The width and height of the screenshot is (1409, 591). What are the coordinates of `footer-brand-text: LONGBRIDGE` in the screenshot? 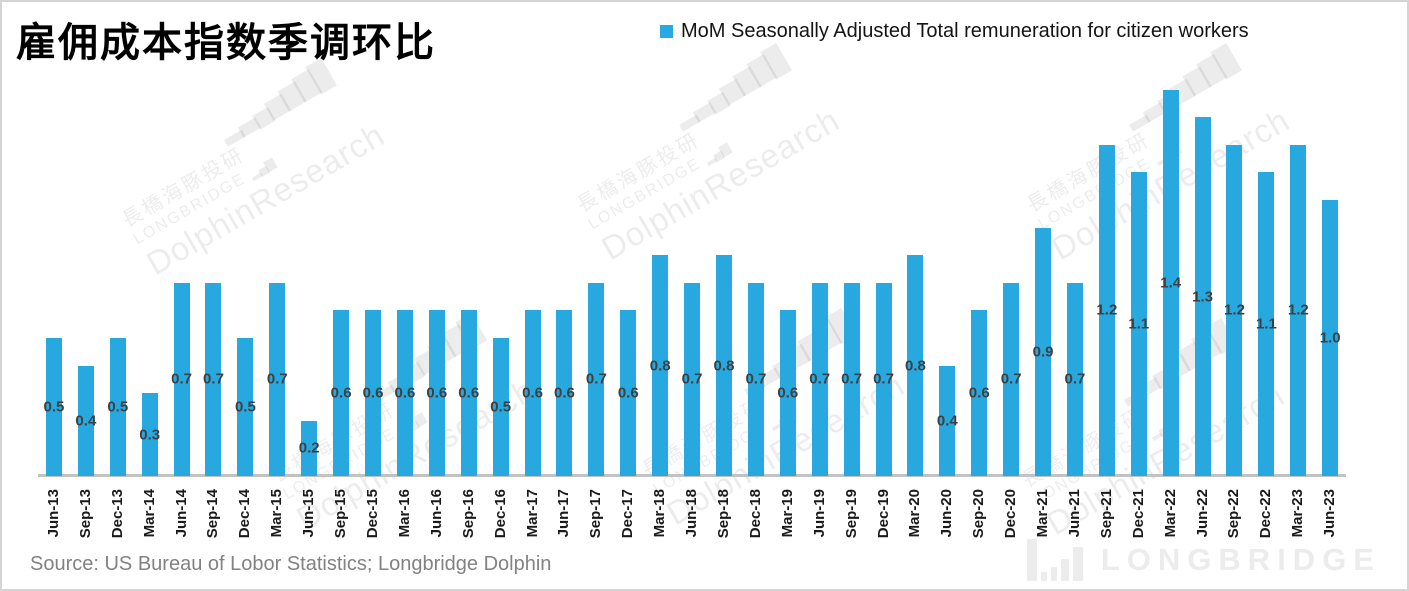 It's located at (1240, 559).